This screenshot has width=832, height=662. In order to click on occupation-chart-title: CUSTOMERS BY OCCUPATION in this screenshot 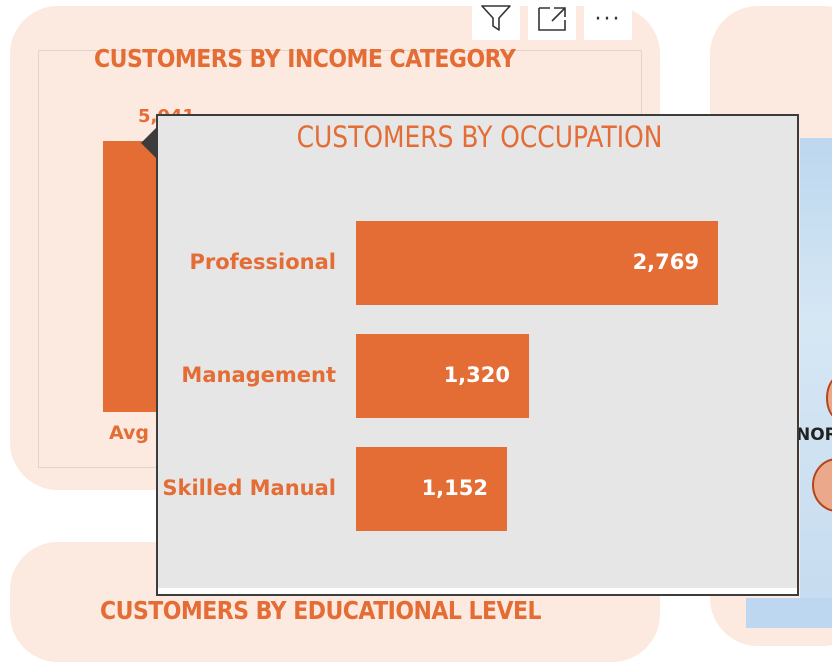, I will do `click(479, 137)`.